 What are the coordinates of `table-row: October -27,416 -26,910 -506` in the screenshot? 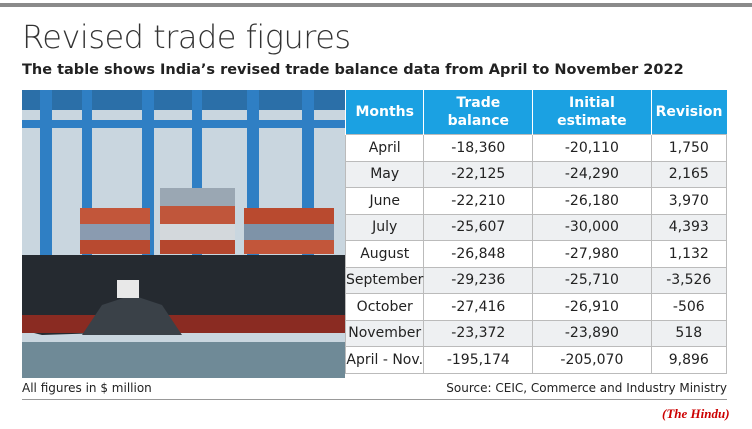 It's located at (536, 307).